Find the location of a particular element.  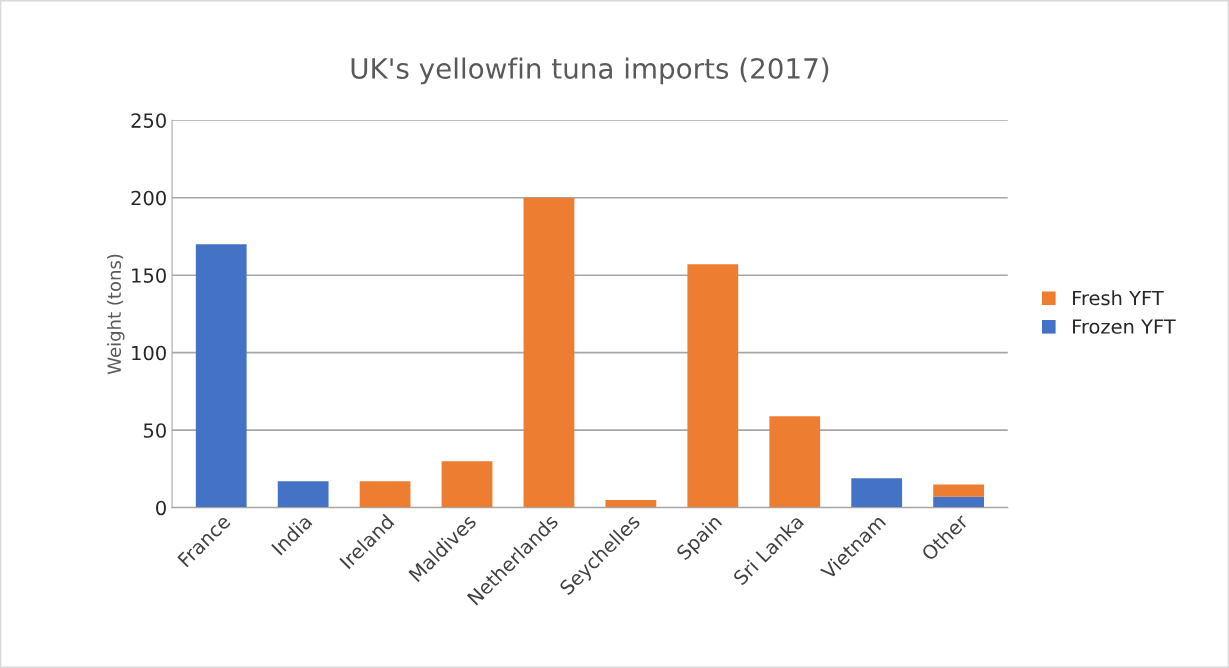

y-tick-label: 250 is located at coordinates (148, 120).